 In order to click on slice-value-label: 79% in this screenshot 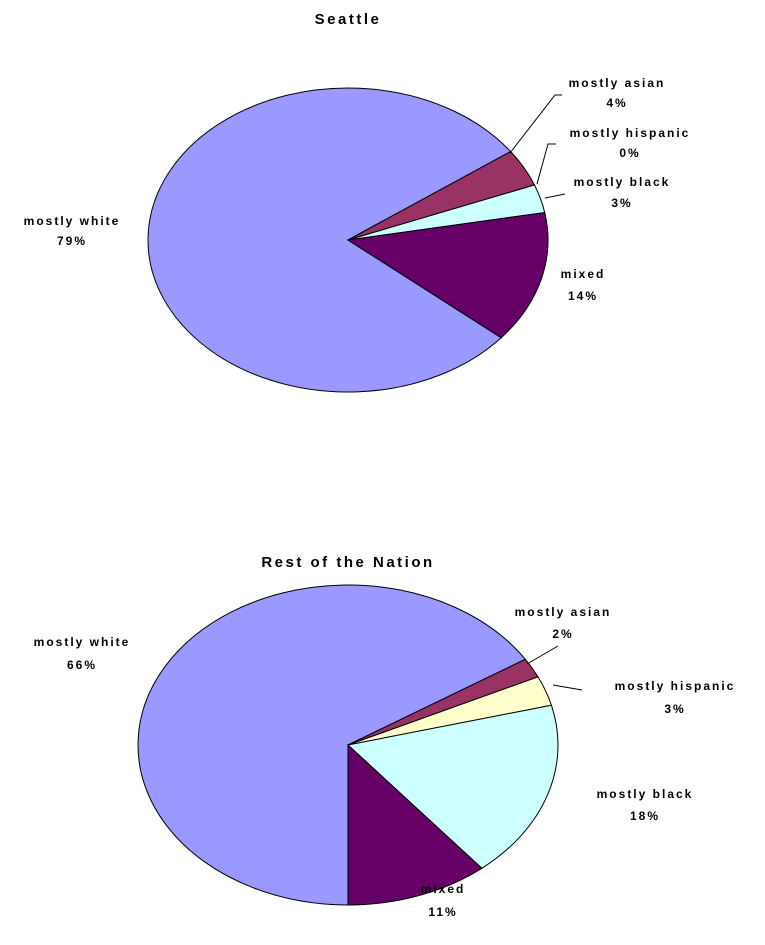, I will do `click(72, 241)`.